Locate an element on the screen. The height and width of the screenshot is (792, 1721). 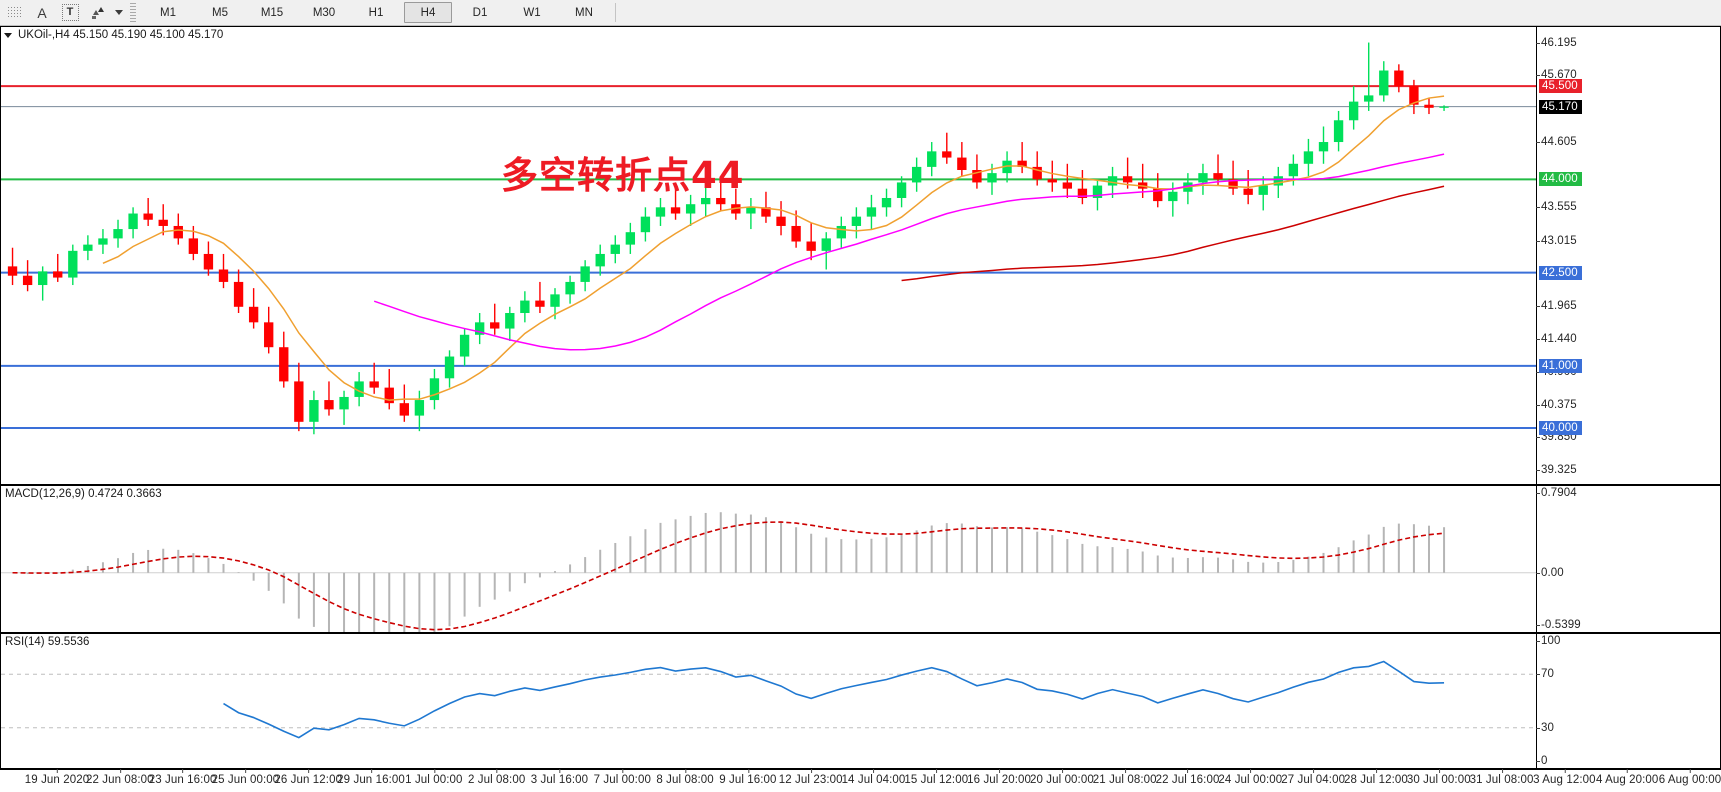
time-tick: 21 Jul 08:00 is located at coordinates (1124, 777).